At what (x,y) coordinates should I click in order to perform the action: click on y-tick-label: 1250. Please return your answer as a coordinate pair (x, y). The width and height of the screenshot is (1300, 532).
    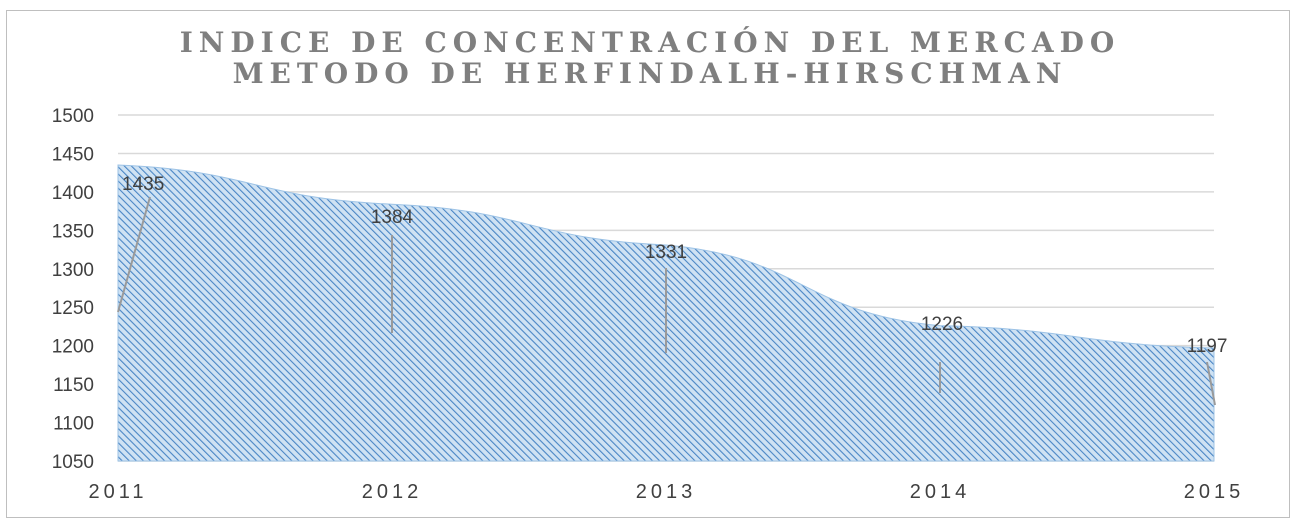
    Looking at the image, I should click on (73, 308).